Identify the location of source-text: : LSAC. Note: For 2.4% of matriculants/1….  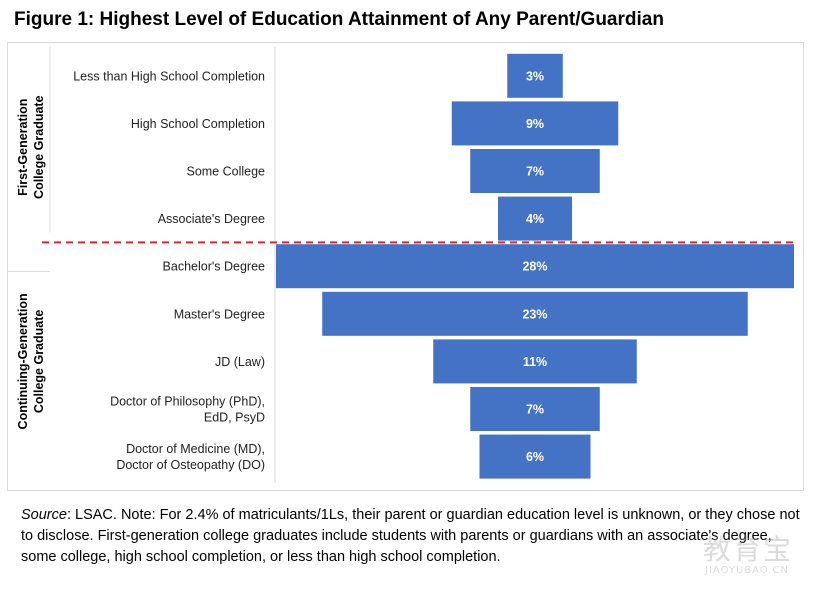
(410, 536).